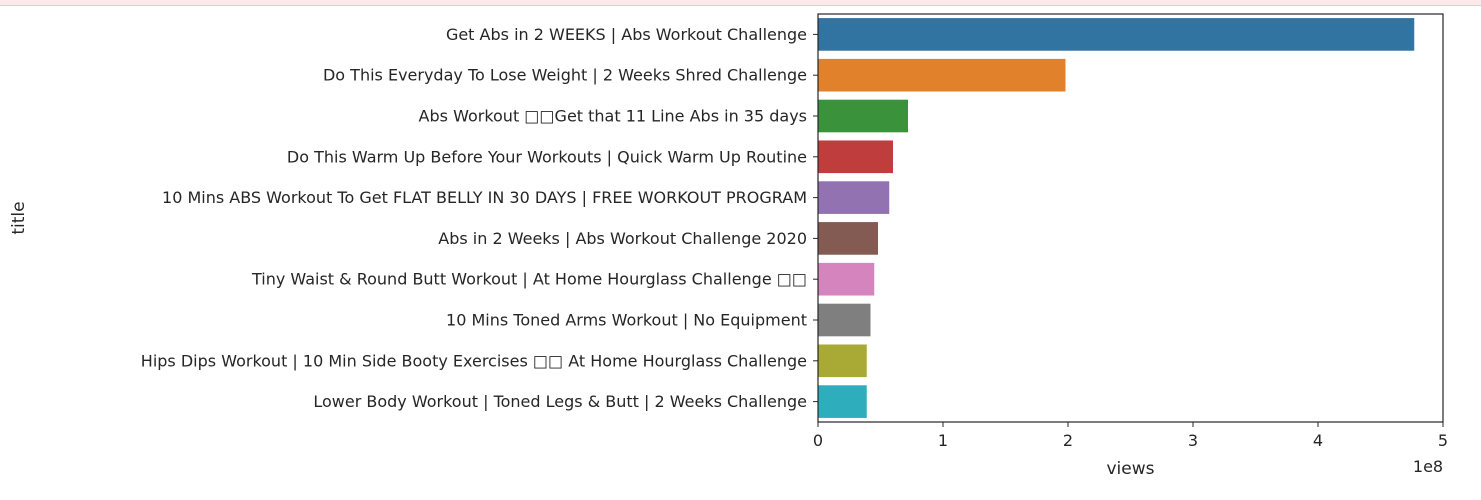 The height and width of the screenshot is (500, 1481). I want to click on x-tick-label-4: 4, so click(1318, 440).